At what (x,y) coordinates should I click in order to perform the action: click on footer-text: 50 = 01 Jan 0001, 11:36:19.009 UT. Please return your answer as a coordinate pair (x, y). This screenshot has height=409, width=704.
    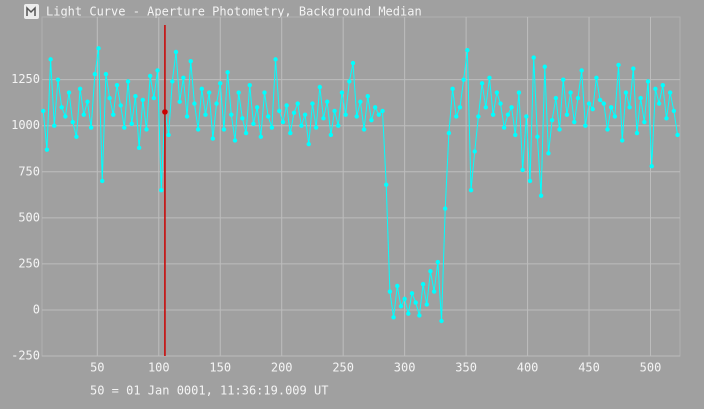
    Looking at the image, I should click on (209, 391).